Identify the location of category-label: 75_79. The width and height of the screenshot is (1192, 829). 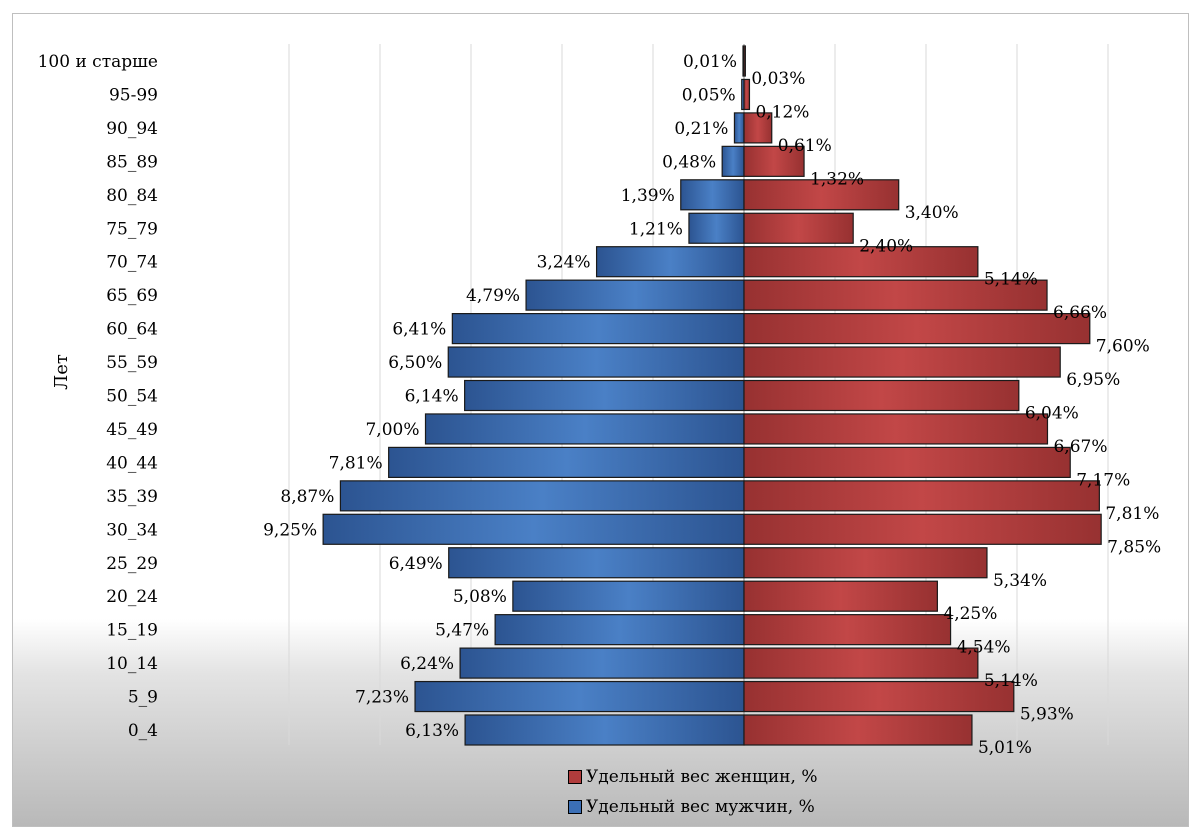
(132, 229).